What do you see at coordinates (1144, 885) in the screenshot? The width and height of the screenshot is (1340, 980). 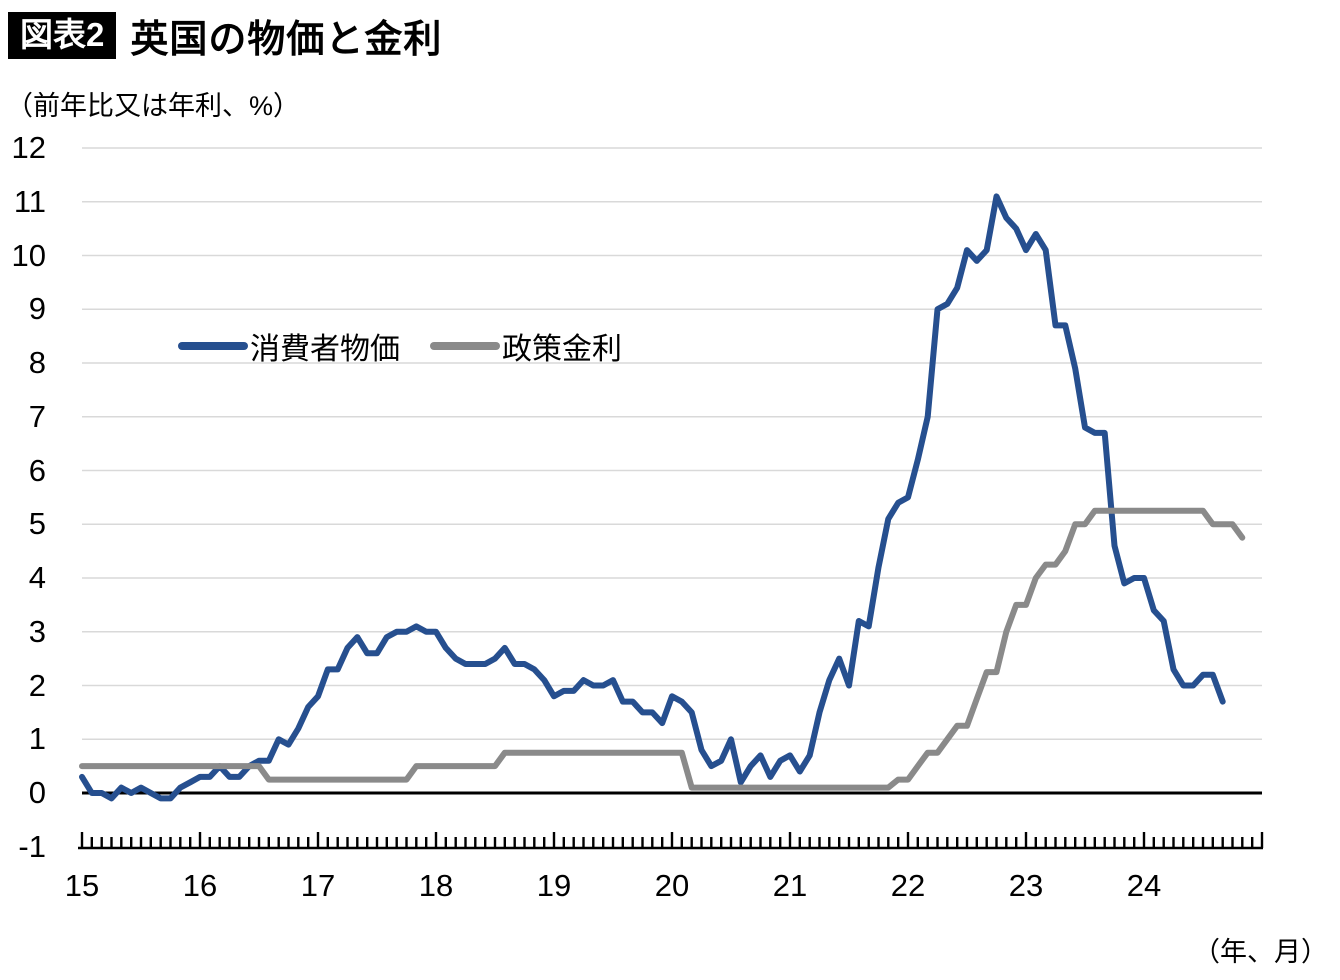 I see `x-tick-label: 24` at bounding box center [1144, 885].